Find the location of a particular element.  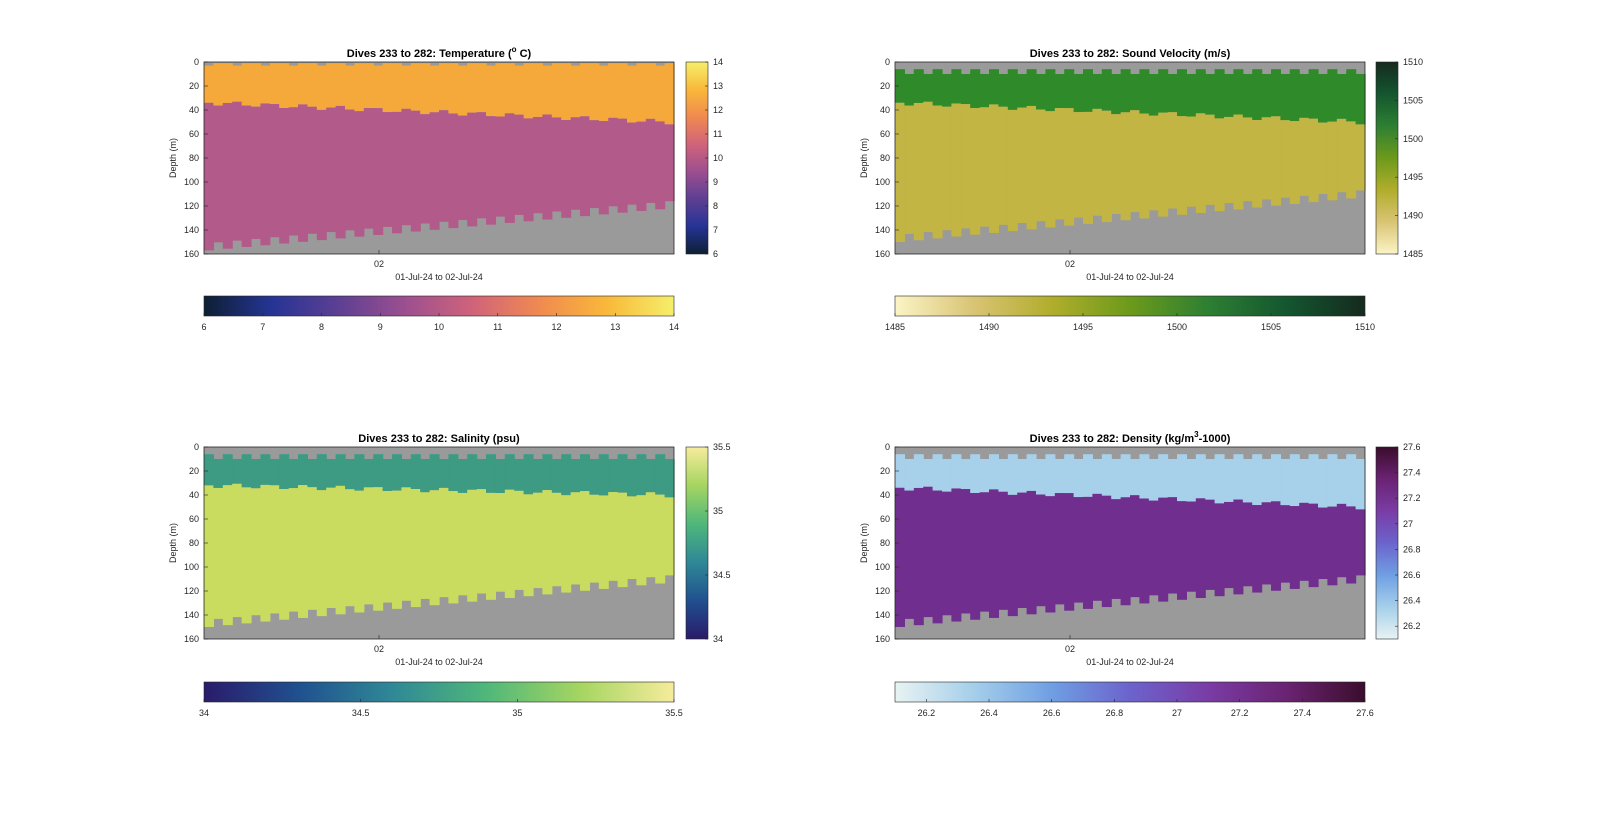

x-axis-label: 01-Jul-24 to 02-Jul-24 is located at coordinates (1130, 277).